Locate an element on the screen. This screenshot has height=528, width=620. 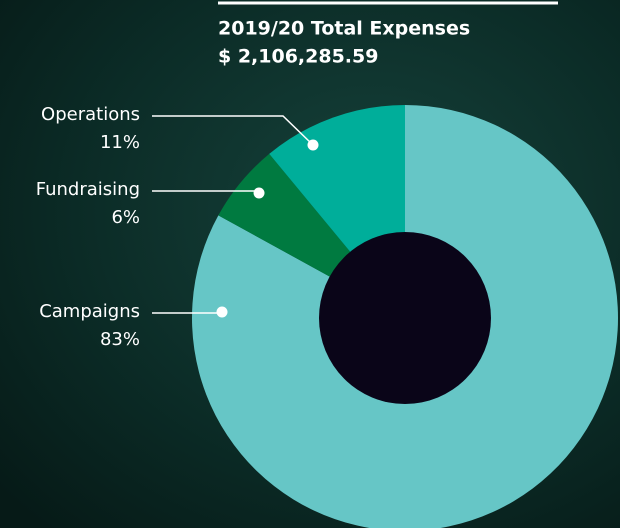
chart-subtitle: $ 2,106,285.59 is located at coordinates (298, 57).